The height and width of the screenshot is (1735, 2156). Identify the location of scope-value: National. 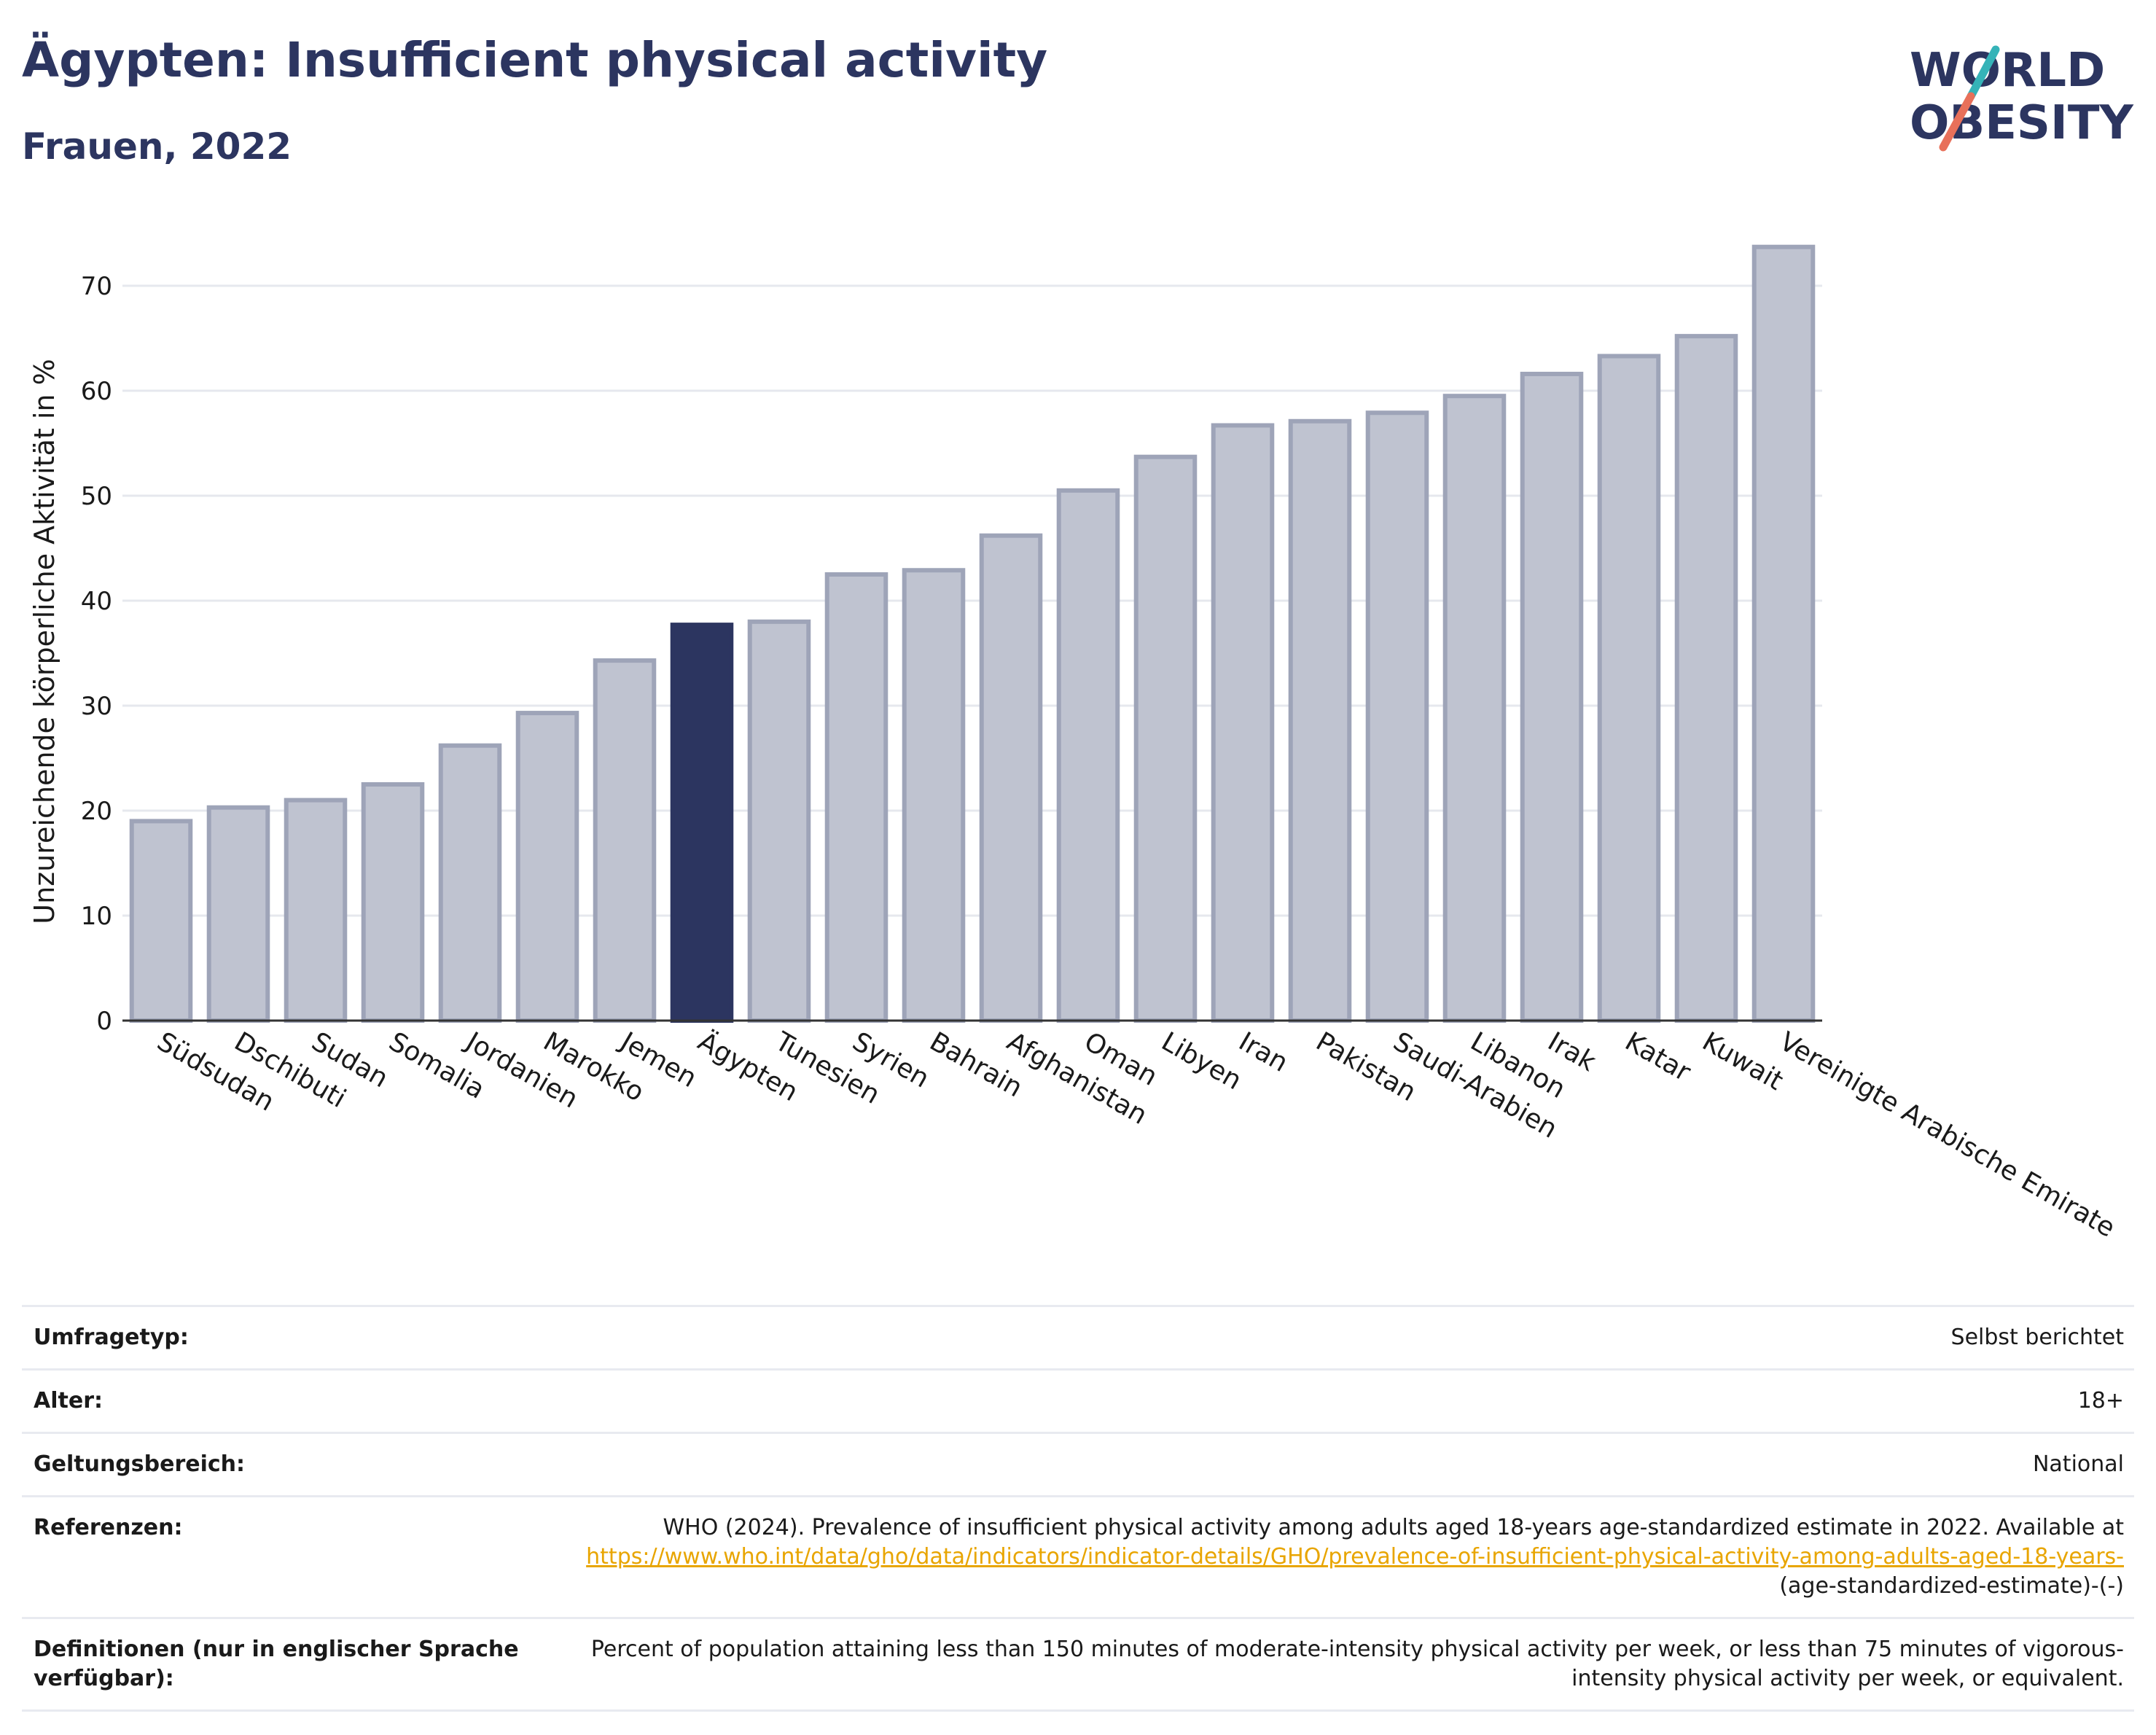
(2078, 1464).